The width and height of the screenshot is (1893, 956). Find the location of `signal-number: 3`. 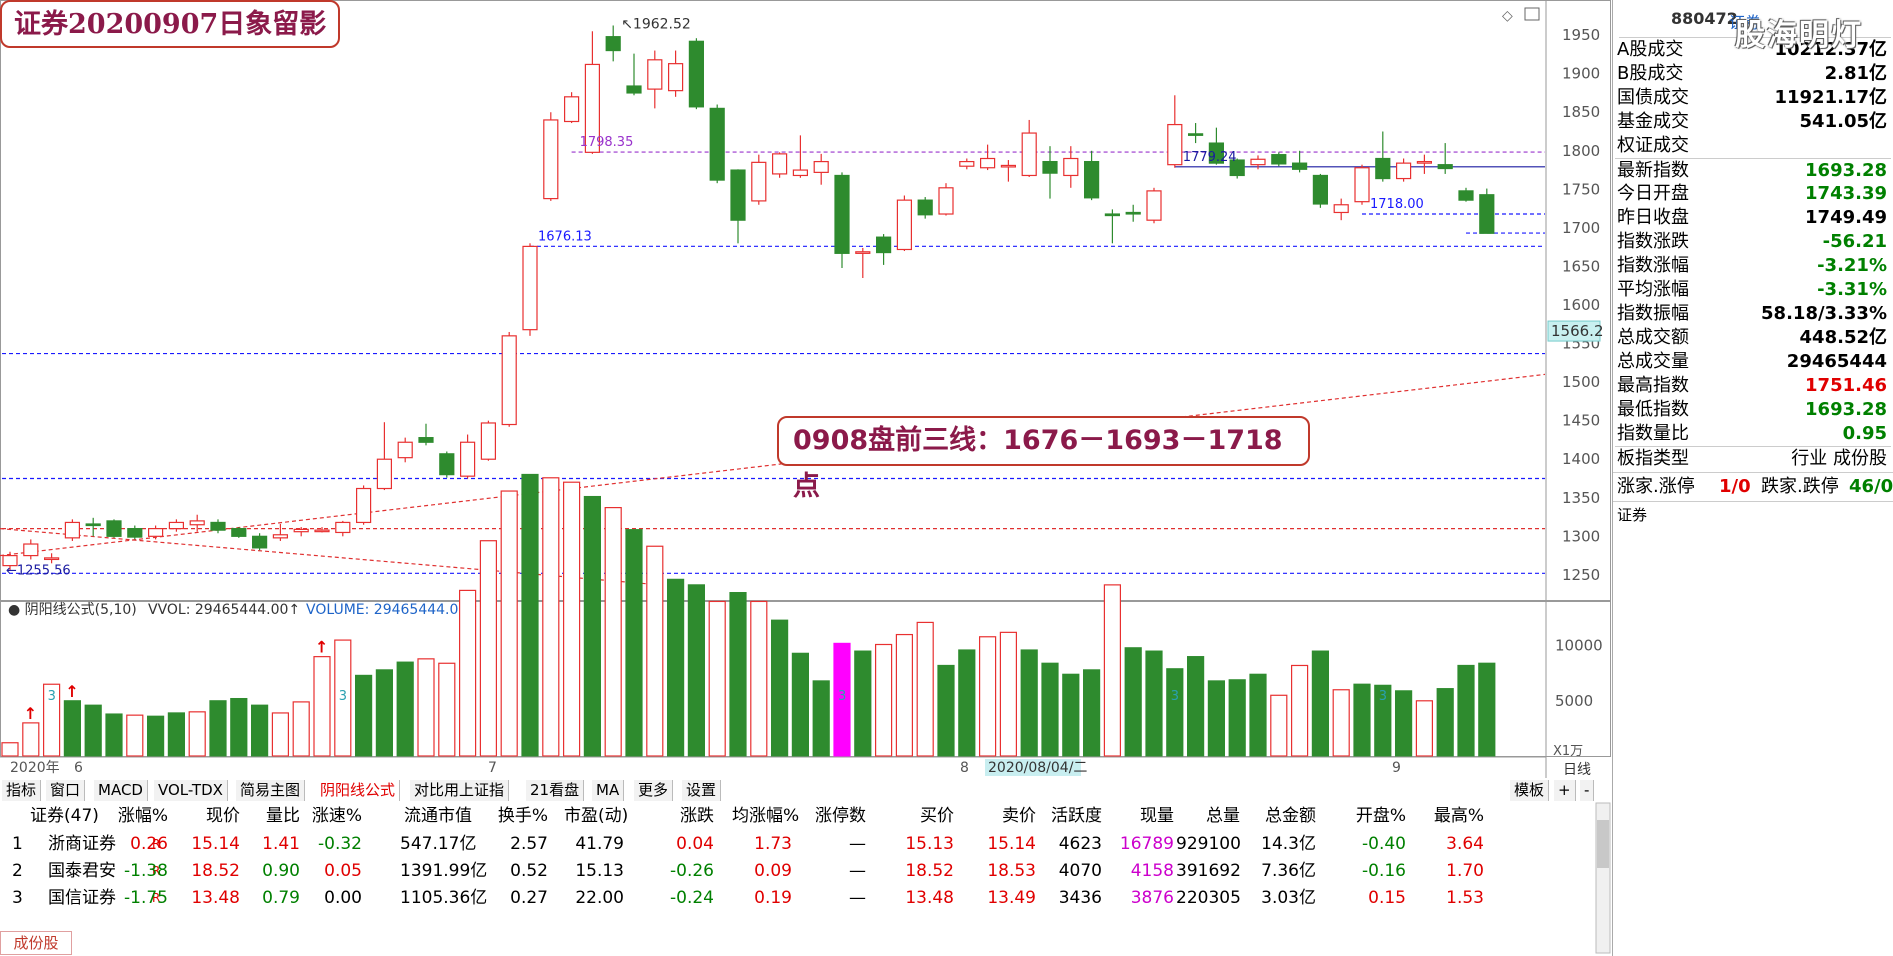

signal-number: 3 is located at coordinates (1175, 696).